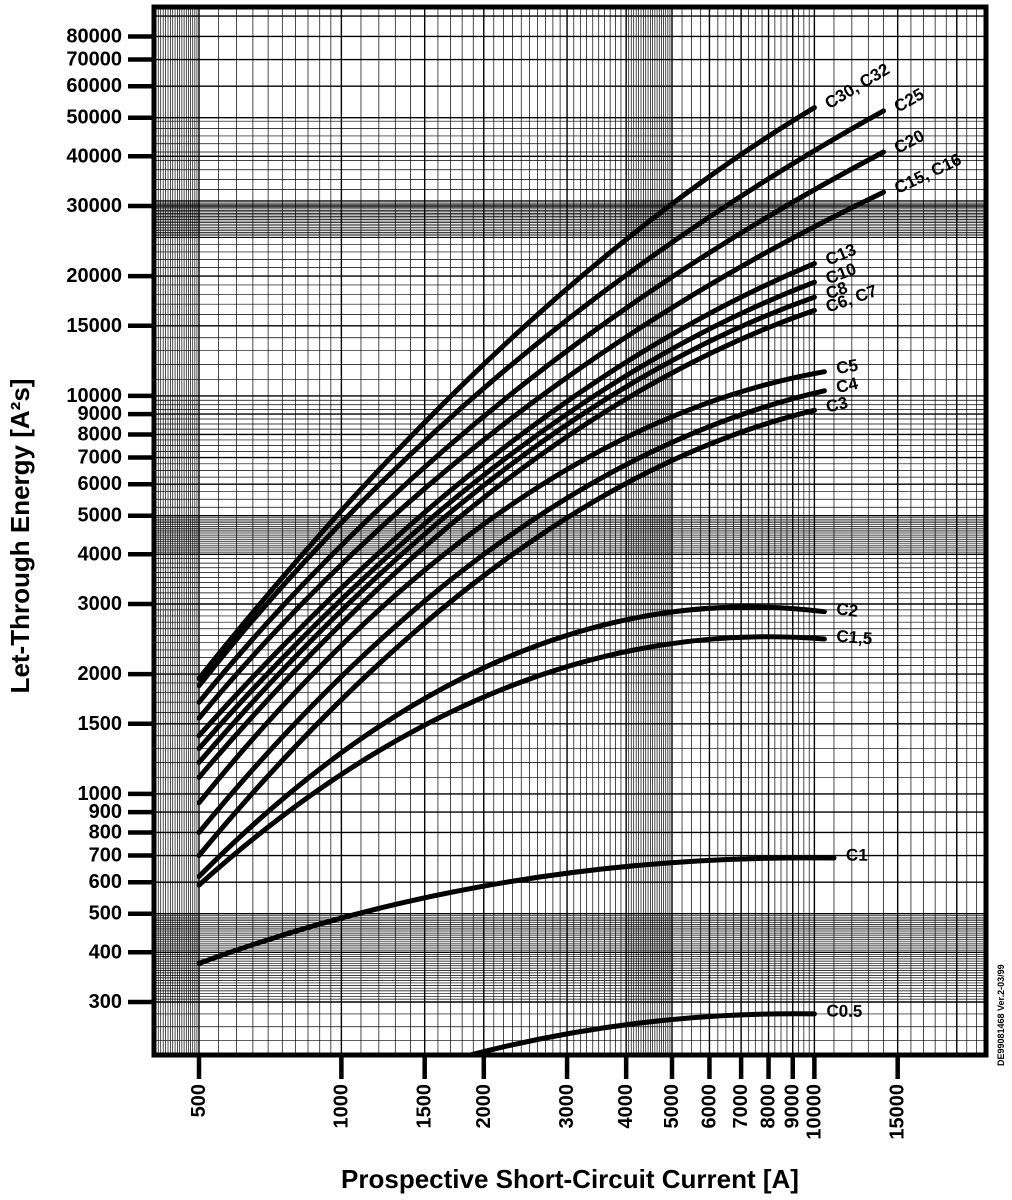 This screenshot has height=1200, width=1012. Describe the element at coordinates (105, 952) in the screenshot. I see `y-tick-label: 400` at that location.